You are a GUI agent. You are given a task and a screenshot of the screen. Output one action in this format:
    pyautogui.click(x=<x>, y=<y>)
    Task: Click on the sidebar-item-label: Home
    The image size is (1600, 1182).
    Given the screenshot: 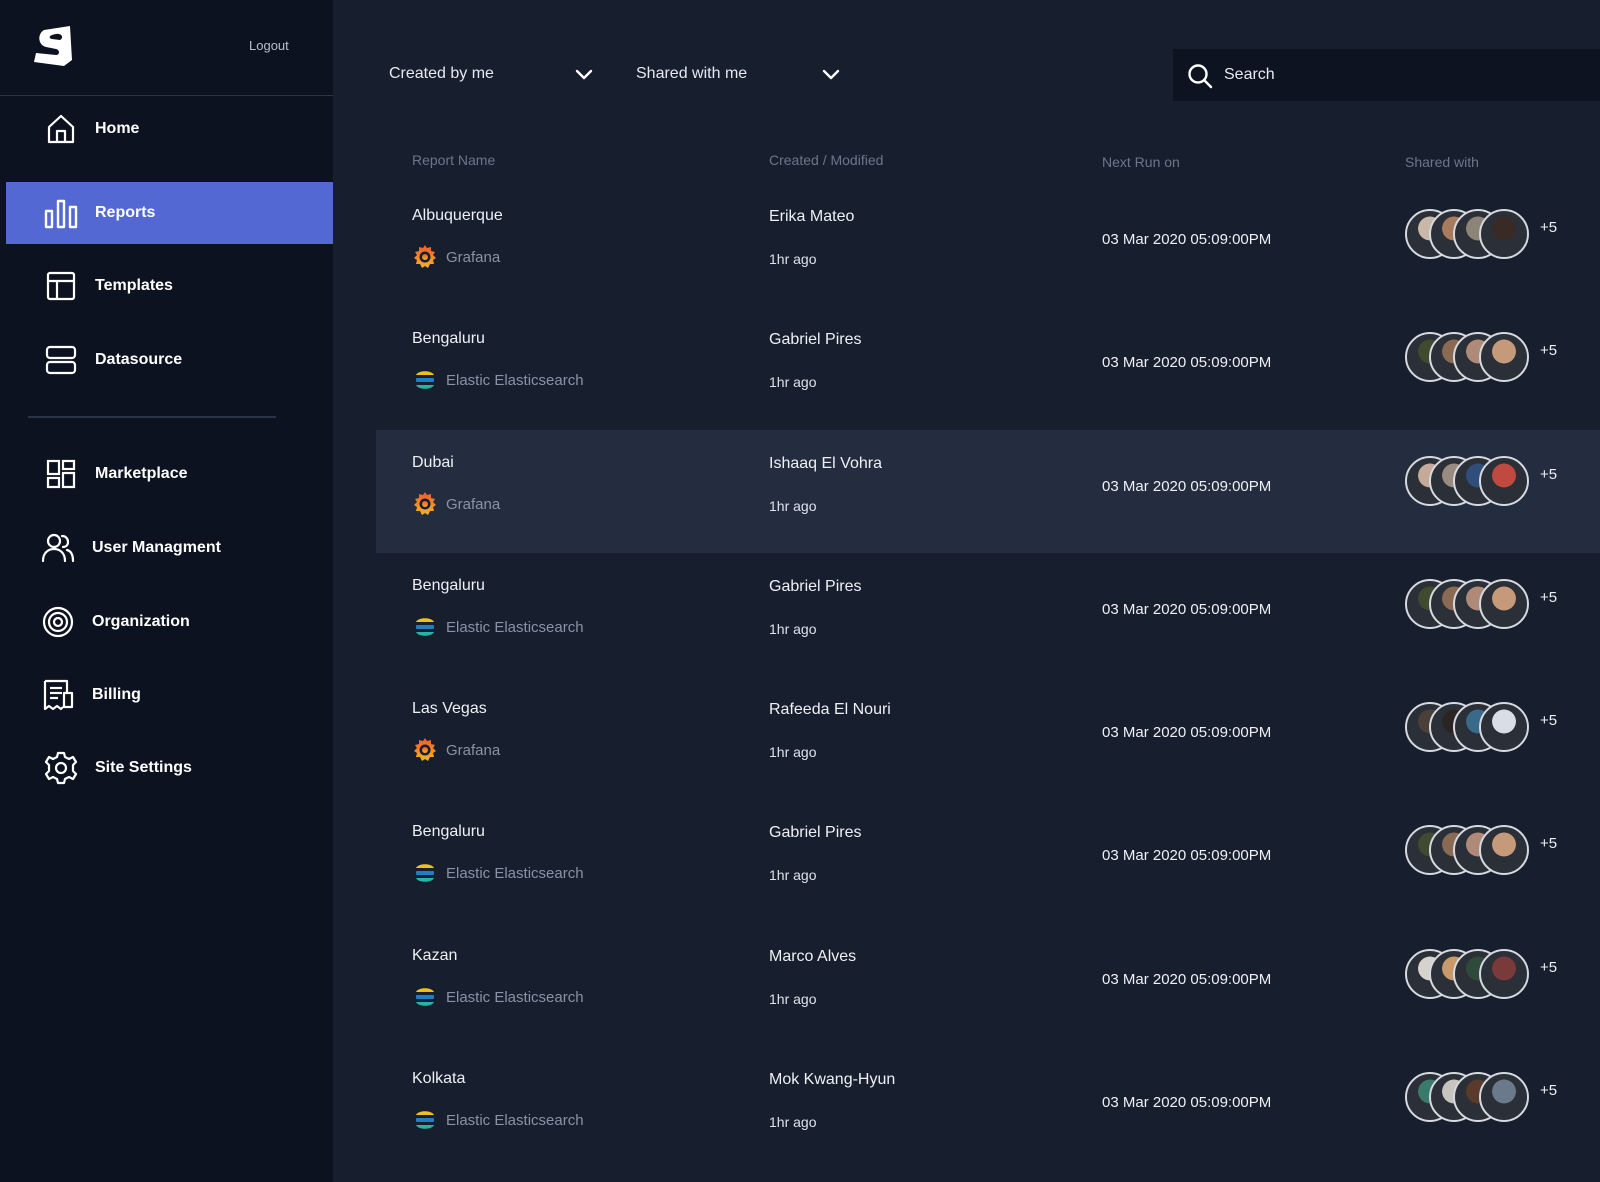 What is the action you would take?
    pyautogui.click(x=117, y=128)
    